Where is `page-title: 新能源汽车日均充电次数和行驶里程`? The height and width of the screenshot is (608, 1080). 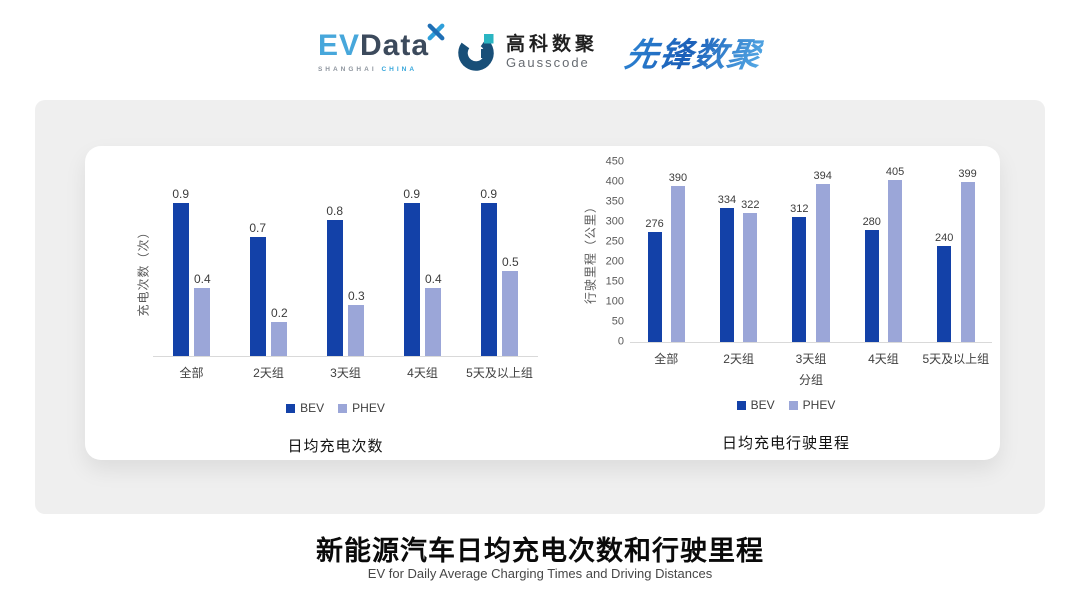
page-title: 新能源汽车日均充电次数和行驶里程 is located at coordinates (540, 551).